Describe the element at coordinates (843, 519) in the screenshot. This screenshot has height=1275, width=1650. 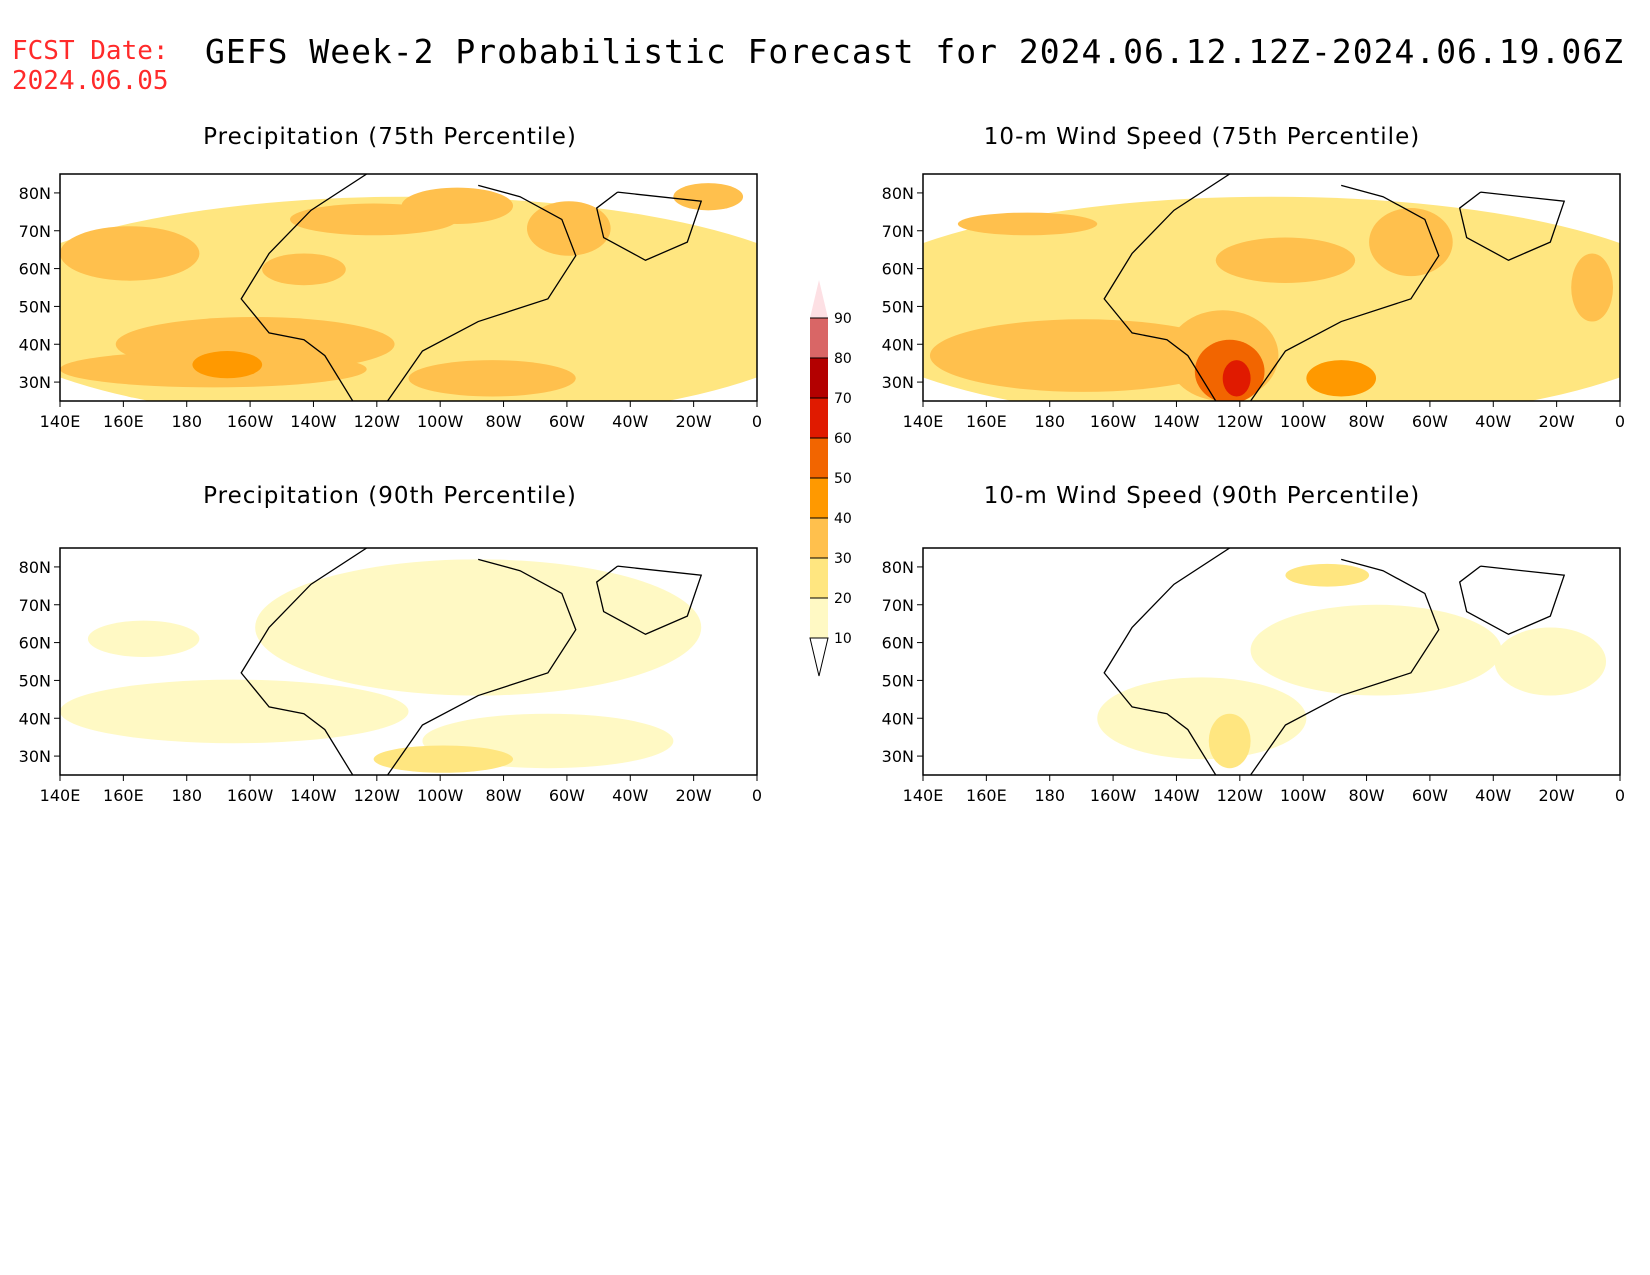
I see `colorbar-label: 40` at that location.